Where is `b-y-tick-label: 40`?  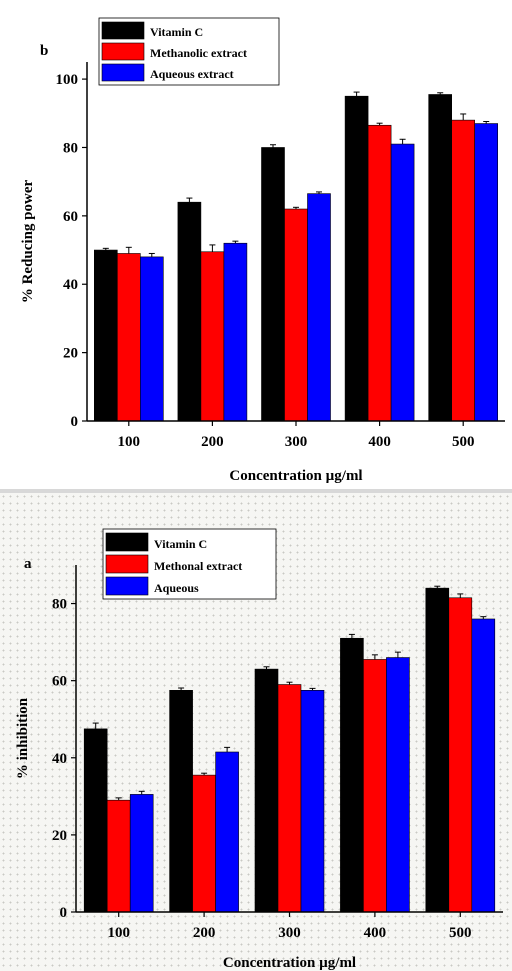
b-y-tick-label: 40 is located at coordinates (70, 285).